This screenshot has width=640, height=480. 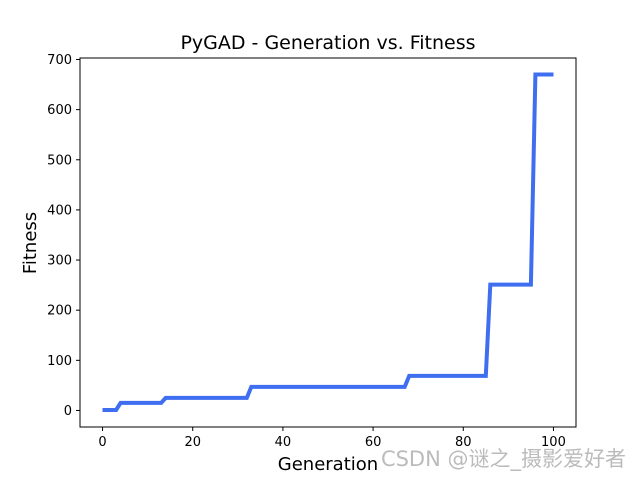 What do you see at coordinates (327, 43) in the screenshot?
I see `chart-title: PyGAD - Generation vs. Fitness` at bounding box center [327, 43].